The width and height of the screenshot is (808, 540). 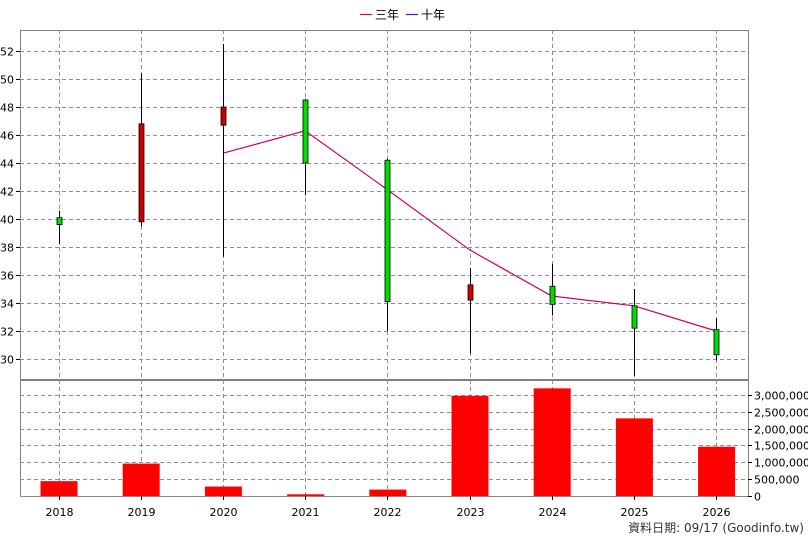 I want to click on price-y-tick-label: 44, so click(x=7, y=164).